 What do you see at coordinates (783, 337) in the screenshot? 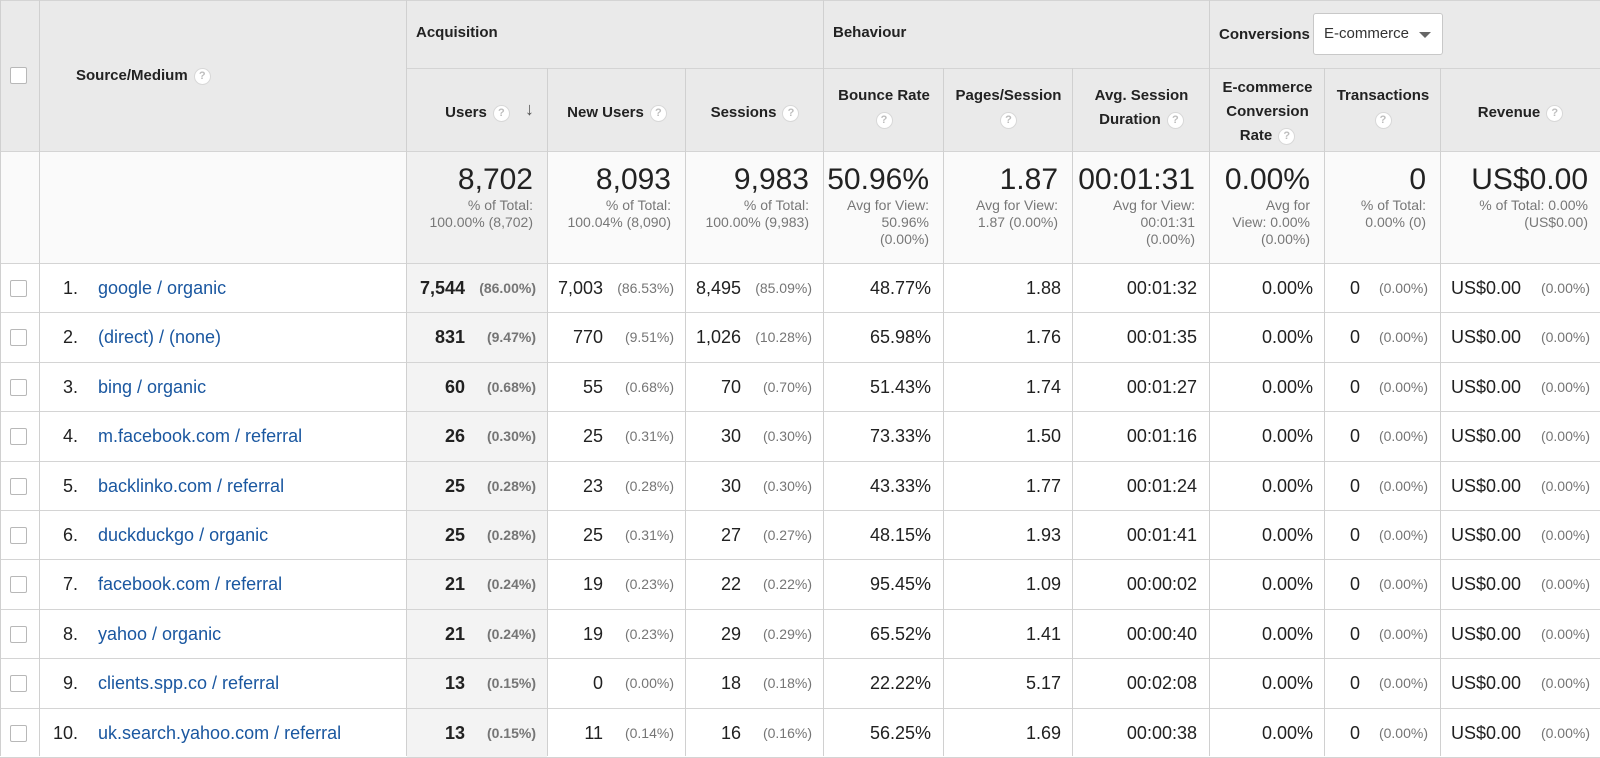
I see `sessions-percent: (10.28%)` at bounding box center [783, 337].